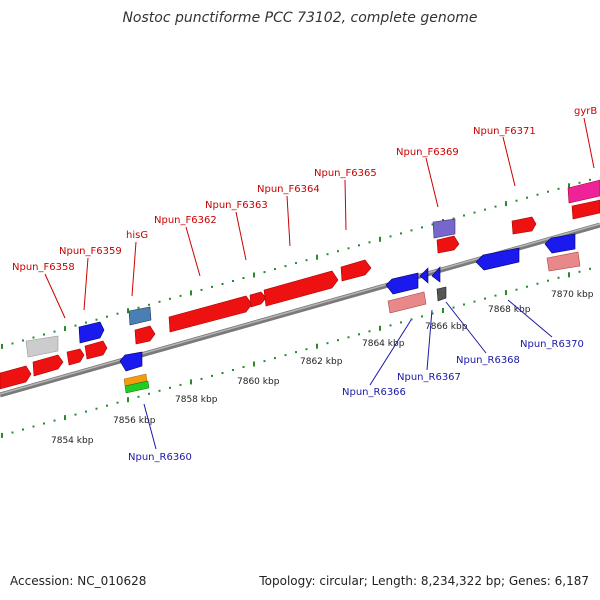 The height and width of the screenshot is (600, 600). I want to click on gene-label: Npun_F6363, so click(236, 205).